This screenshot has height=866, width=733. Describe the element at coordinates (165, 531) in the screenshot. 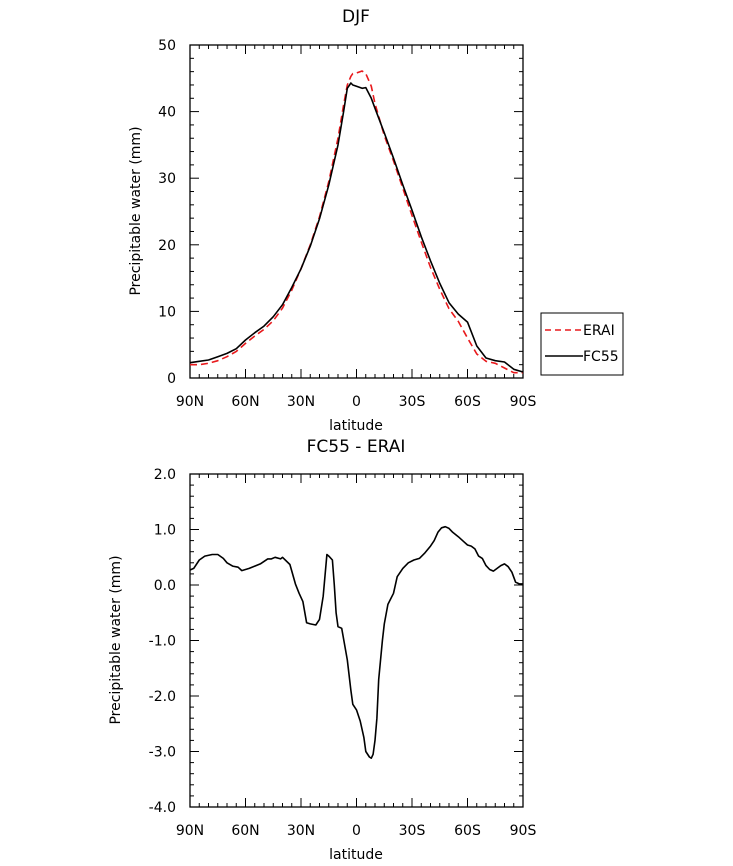

I see `y-tick-label: 1.0` at that location.